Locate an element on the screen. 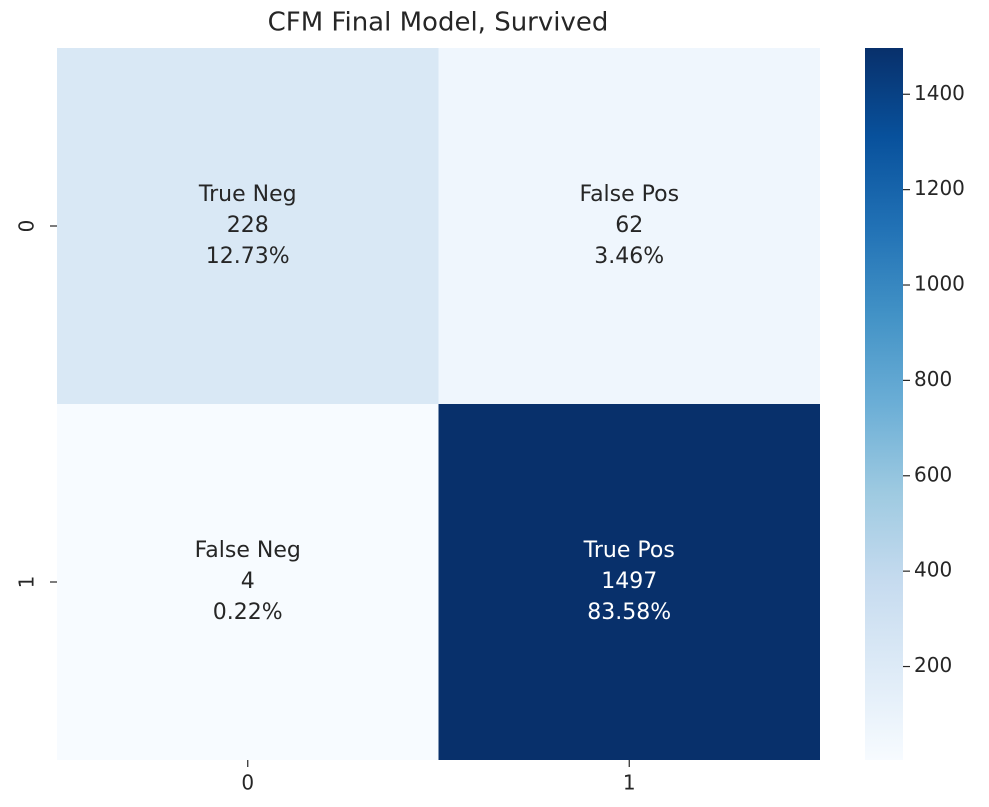  y-tick-label: 1 is located at coordinates (27, 582).